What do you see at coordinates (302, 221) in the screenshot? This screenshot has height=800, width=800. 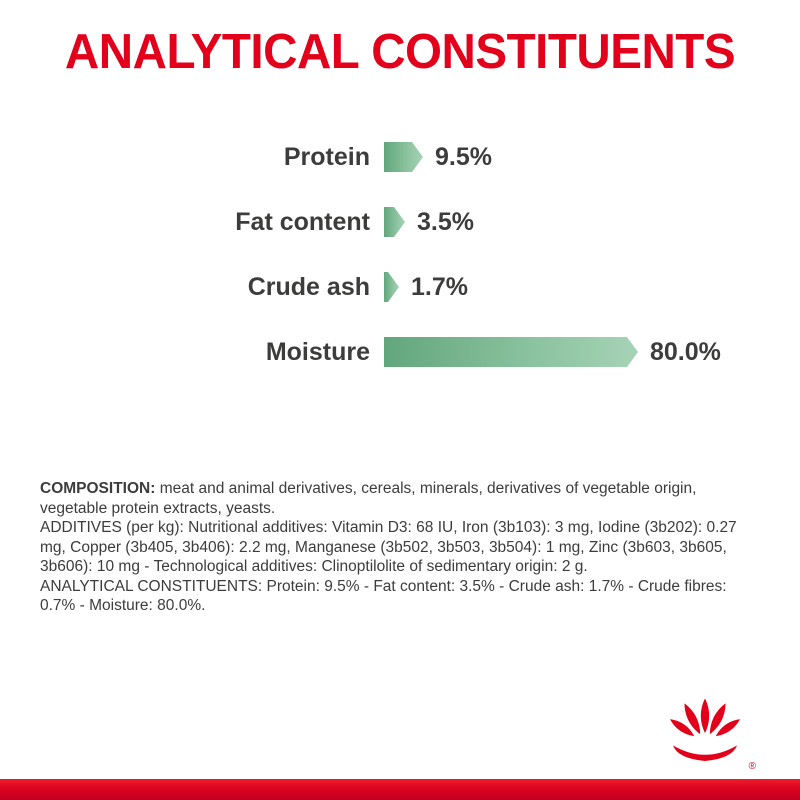 I see `constituent-label: Fat content` at bounding box center [302, 221].